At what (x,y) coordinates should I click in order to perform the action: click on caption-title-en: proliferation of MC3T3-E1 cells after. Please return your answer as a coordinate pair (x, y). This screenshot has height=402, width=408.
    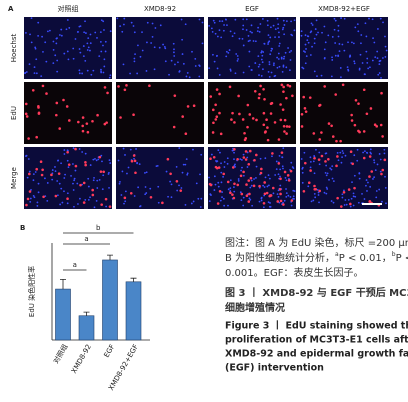
    Looking at the image, I should click on (316, 340).